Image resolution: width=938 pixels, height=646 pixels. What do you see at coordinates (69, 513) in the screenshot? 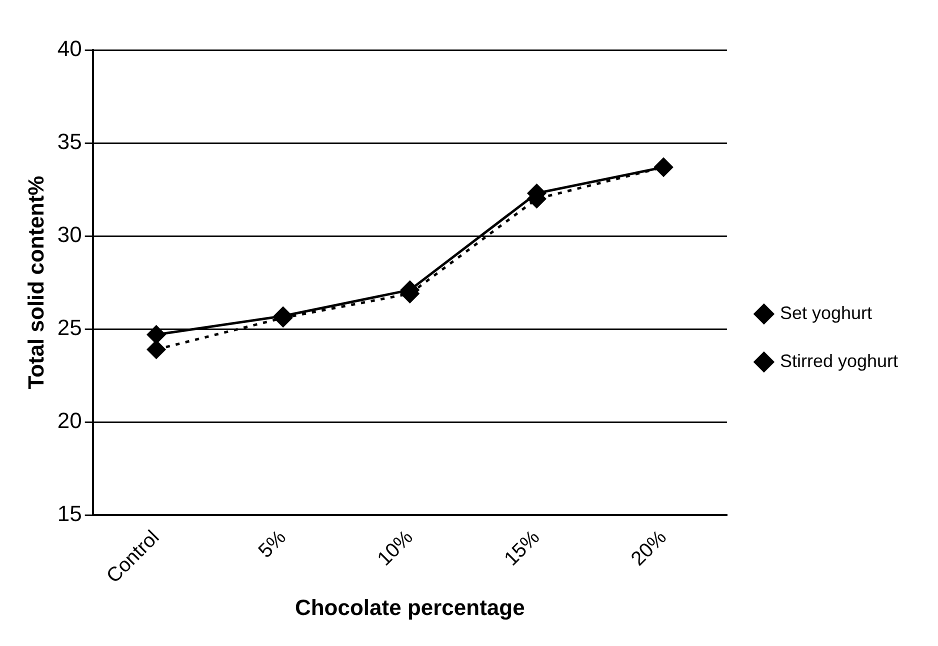
I see `y-tick-label: 15` at bounding box center [69, 513].